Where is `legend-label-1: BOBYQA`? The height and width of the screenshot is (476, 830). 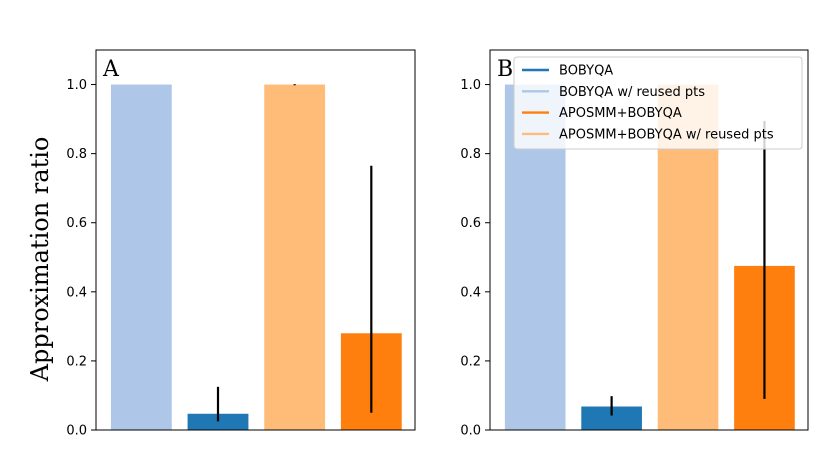 legend-label-1: BOBYQA is located at coordinates (586, 71).